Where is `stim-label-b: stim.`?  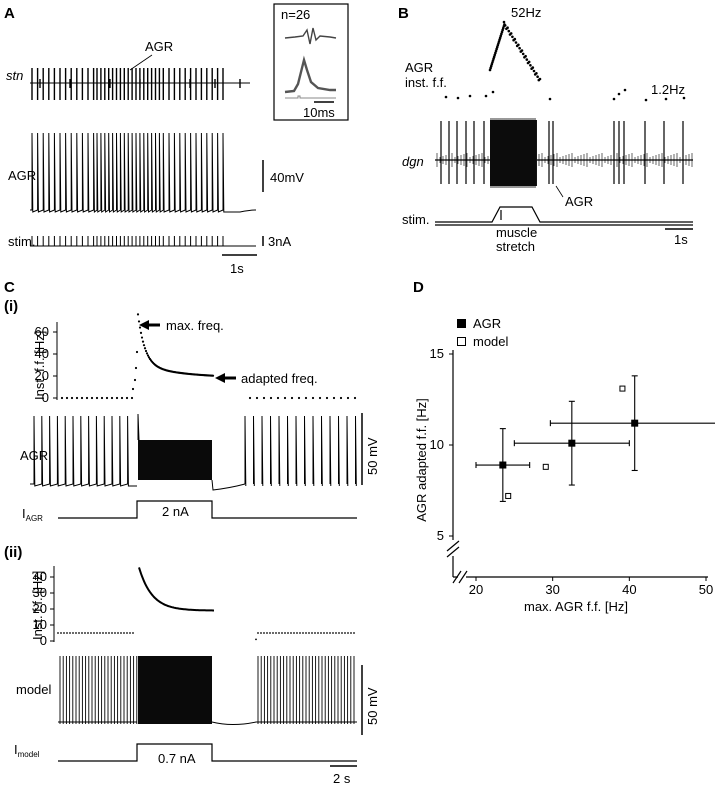
stim-label-b: stim. is located at coordinates (415, 219).